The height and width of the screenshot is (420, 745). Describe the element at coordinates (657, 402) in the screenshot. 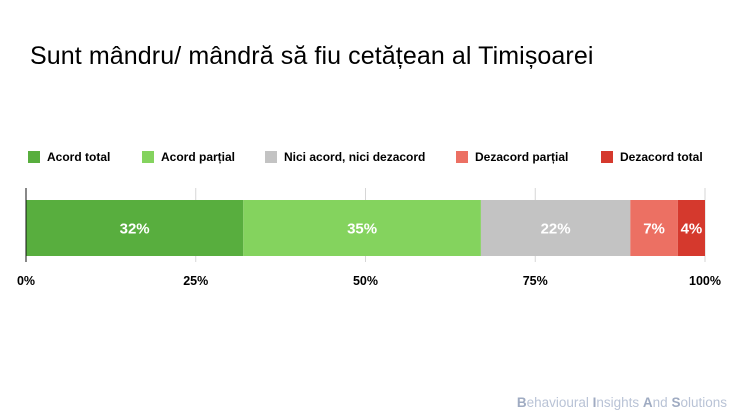

I see `footer-word-3: And` at that location.